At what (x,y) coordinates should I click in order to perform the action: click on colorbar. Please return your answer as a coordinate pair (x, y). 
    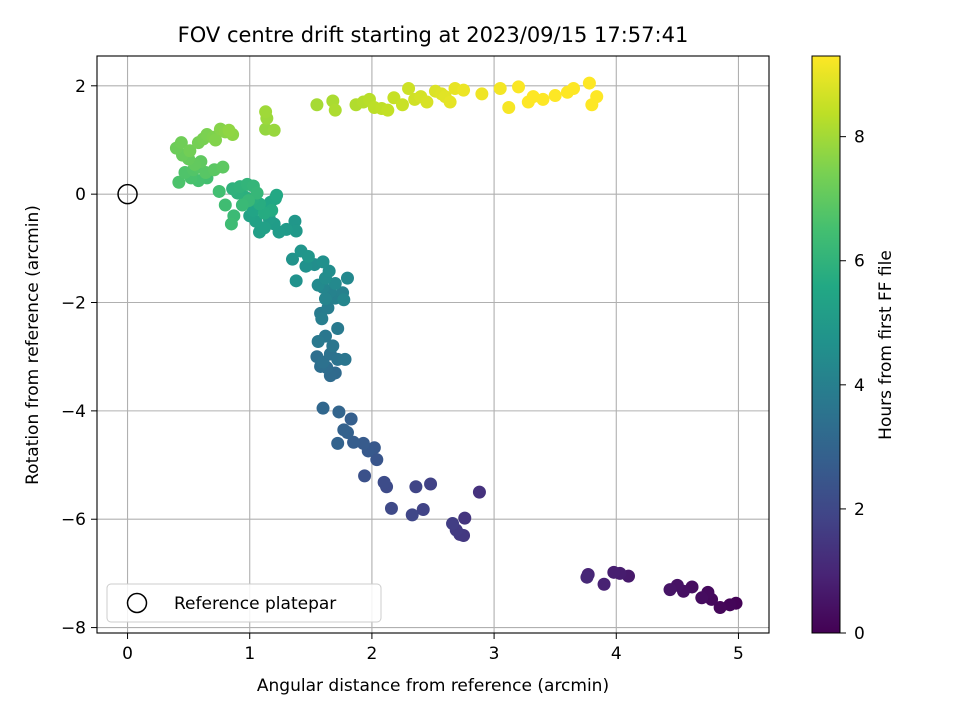
    Looking at the image, I should click on (826, 344).